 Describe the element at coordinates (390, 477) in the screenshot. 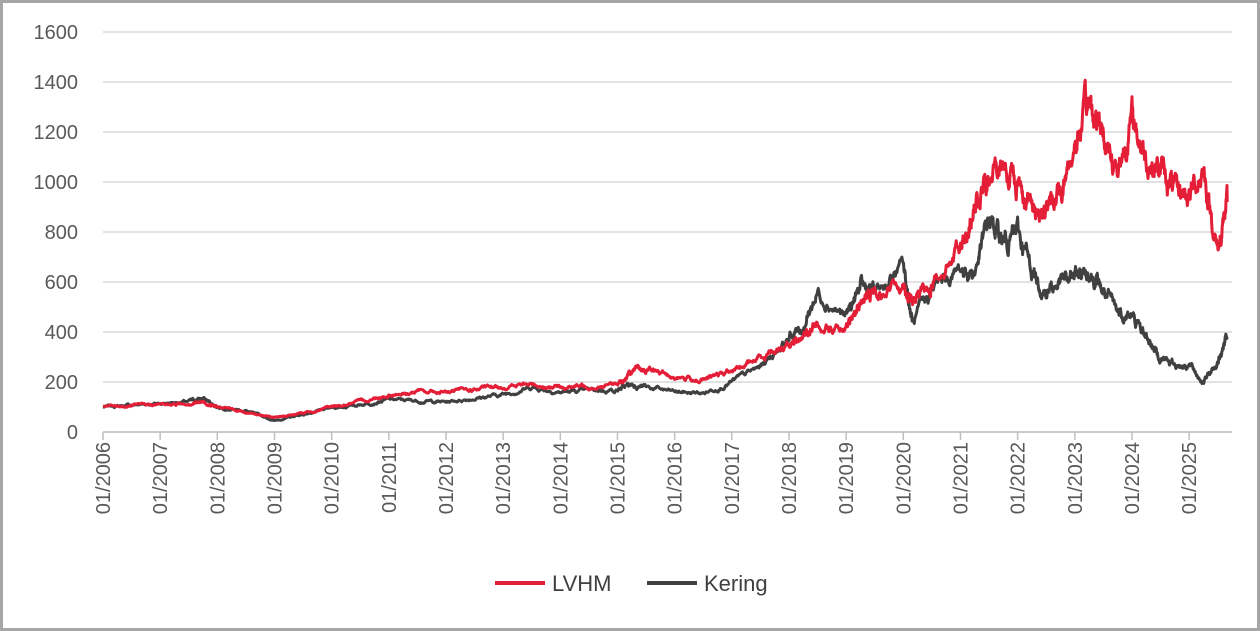

I see `x-tick-label: 01/2011` at that location.